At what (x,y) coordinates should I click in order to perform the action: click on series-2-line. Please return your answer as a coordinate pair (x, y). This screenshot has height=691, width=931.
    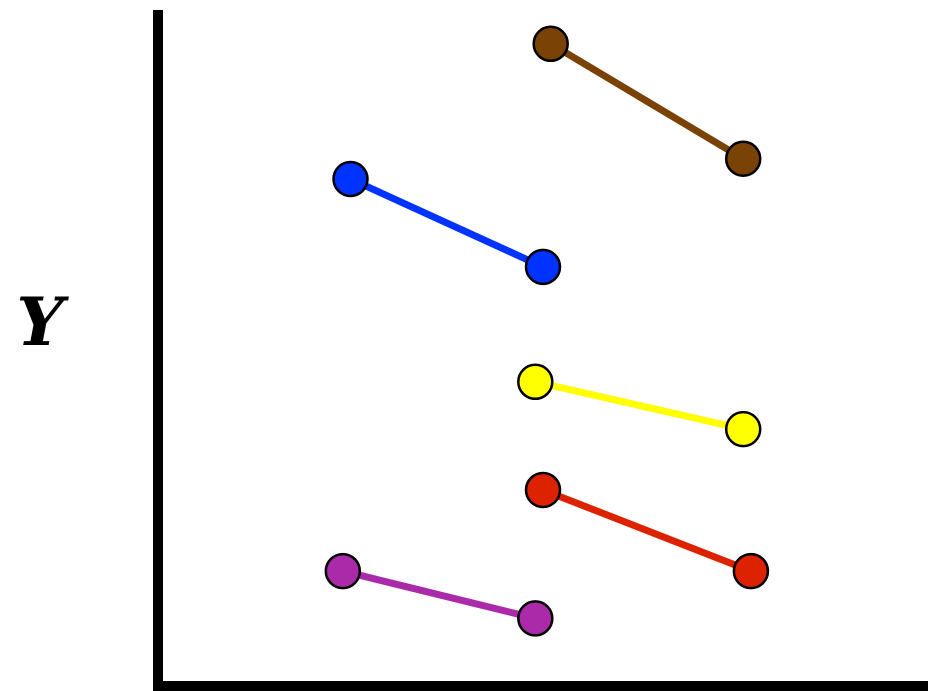
    Looking at the image, I should click on (447, 223).